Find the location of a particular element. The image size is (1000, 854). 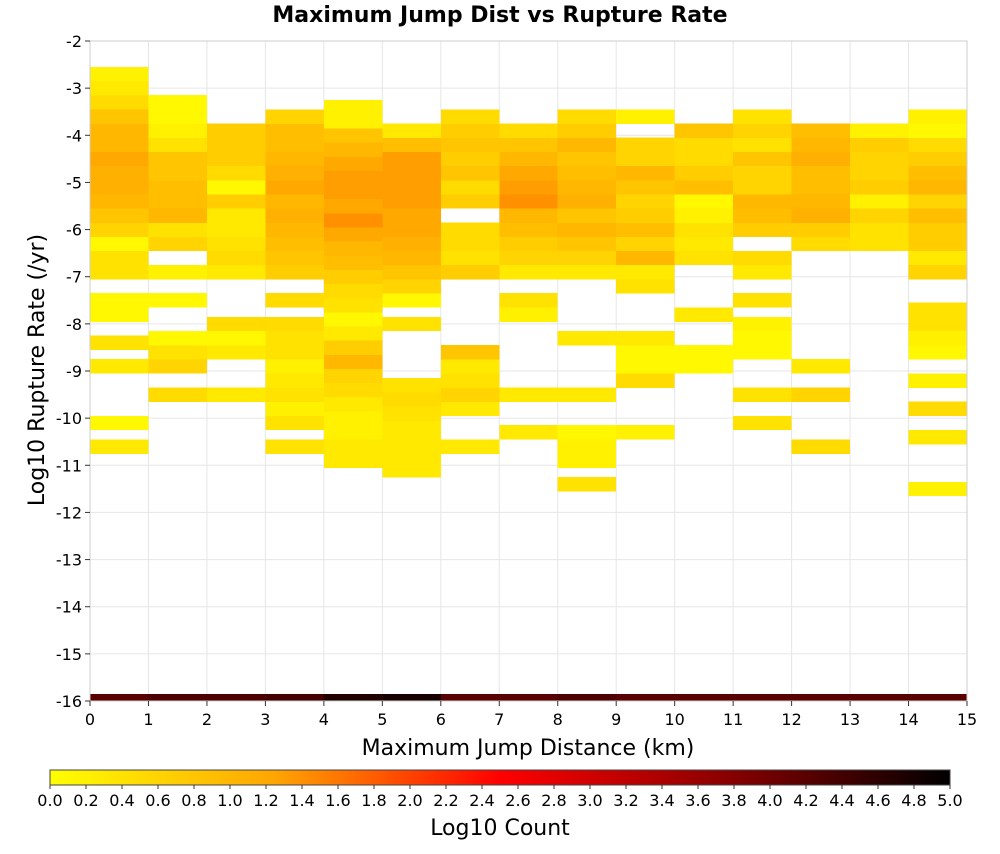

y-tick-label: -10 is located at coordinates (69, 418).